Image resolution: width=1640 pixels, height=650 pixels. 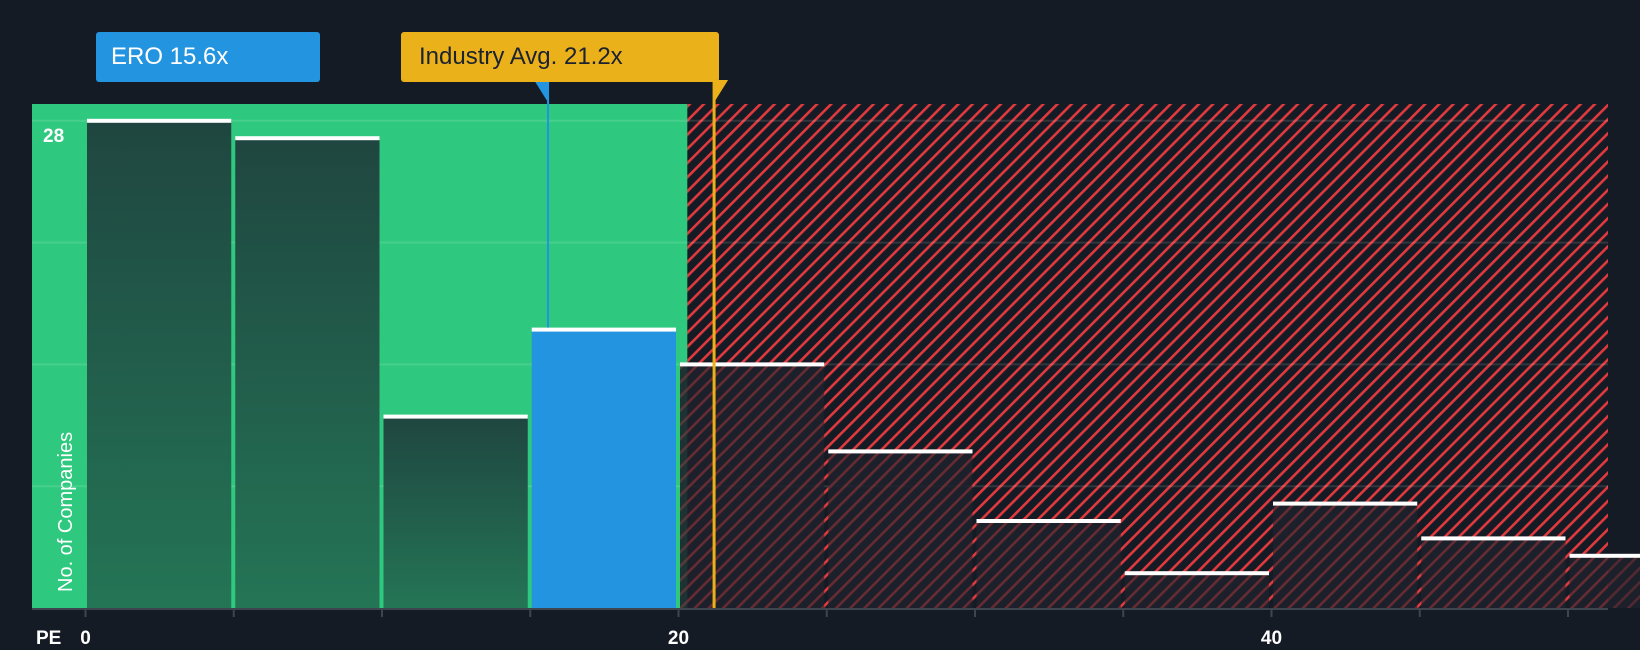 I want to click on x-axis-title: PE, so click(x=49, y=638).